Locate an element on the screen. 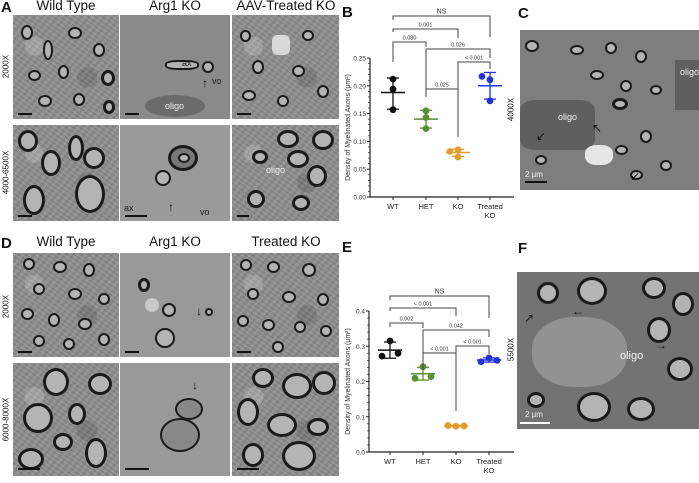 This screenshot has height=483, width=699. panel-a-row-label-4000-6500x: 4000-6500X is located at coordinates (6, 172).